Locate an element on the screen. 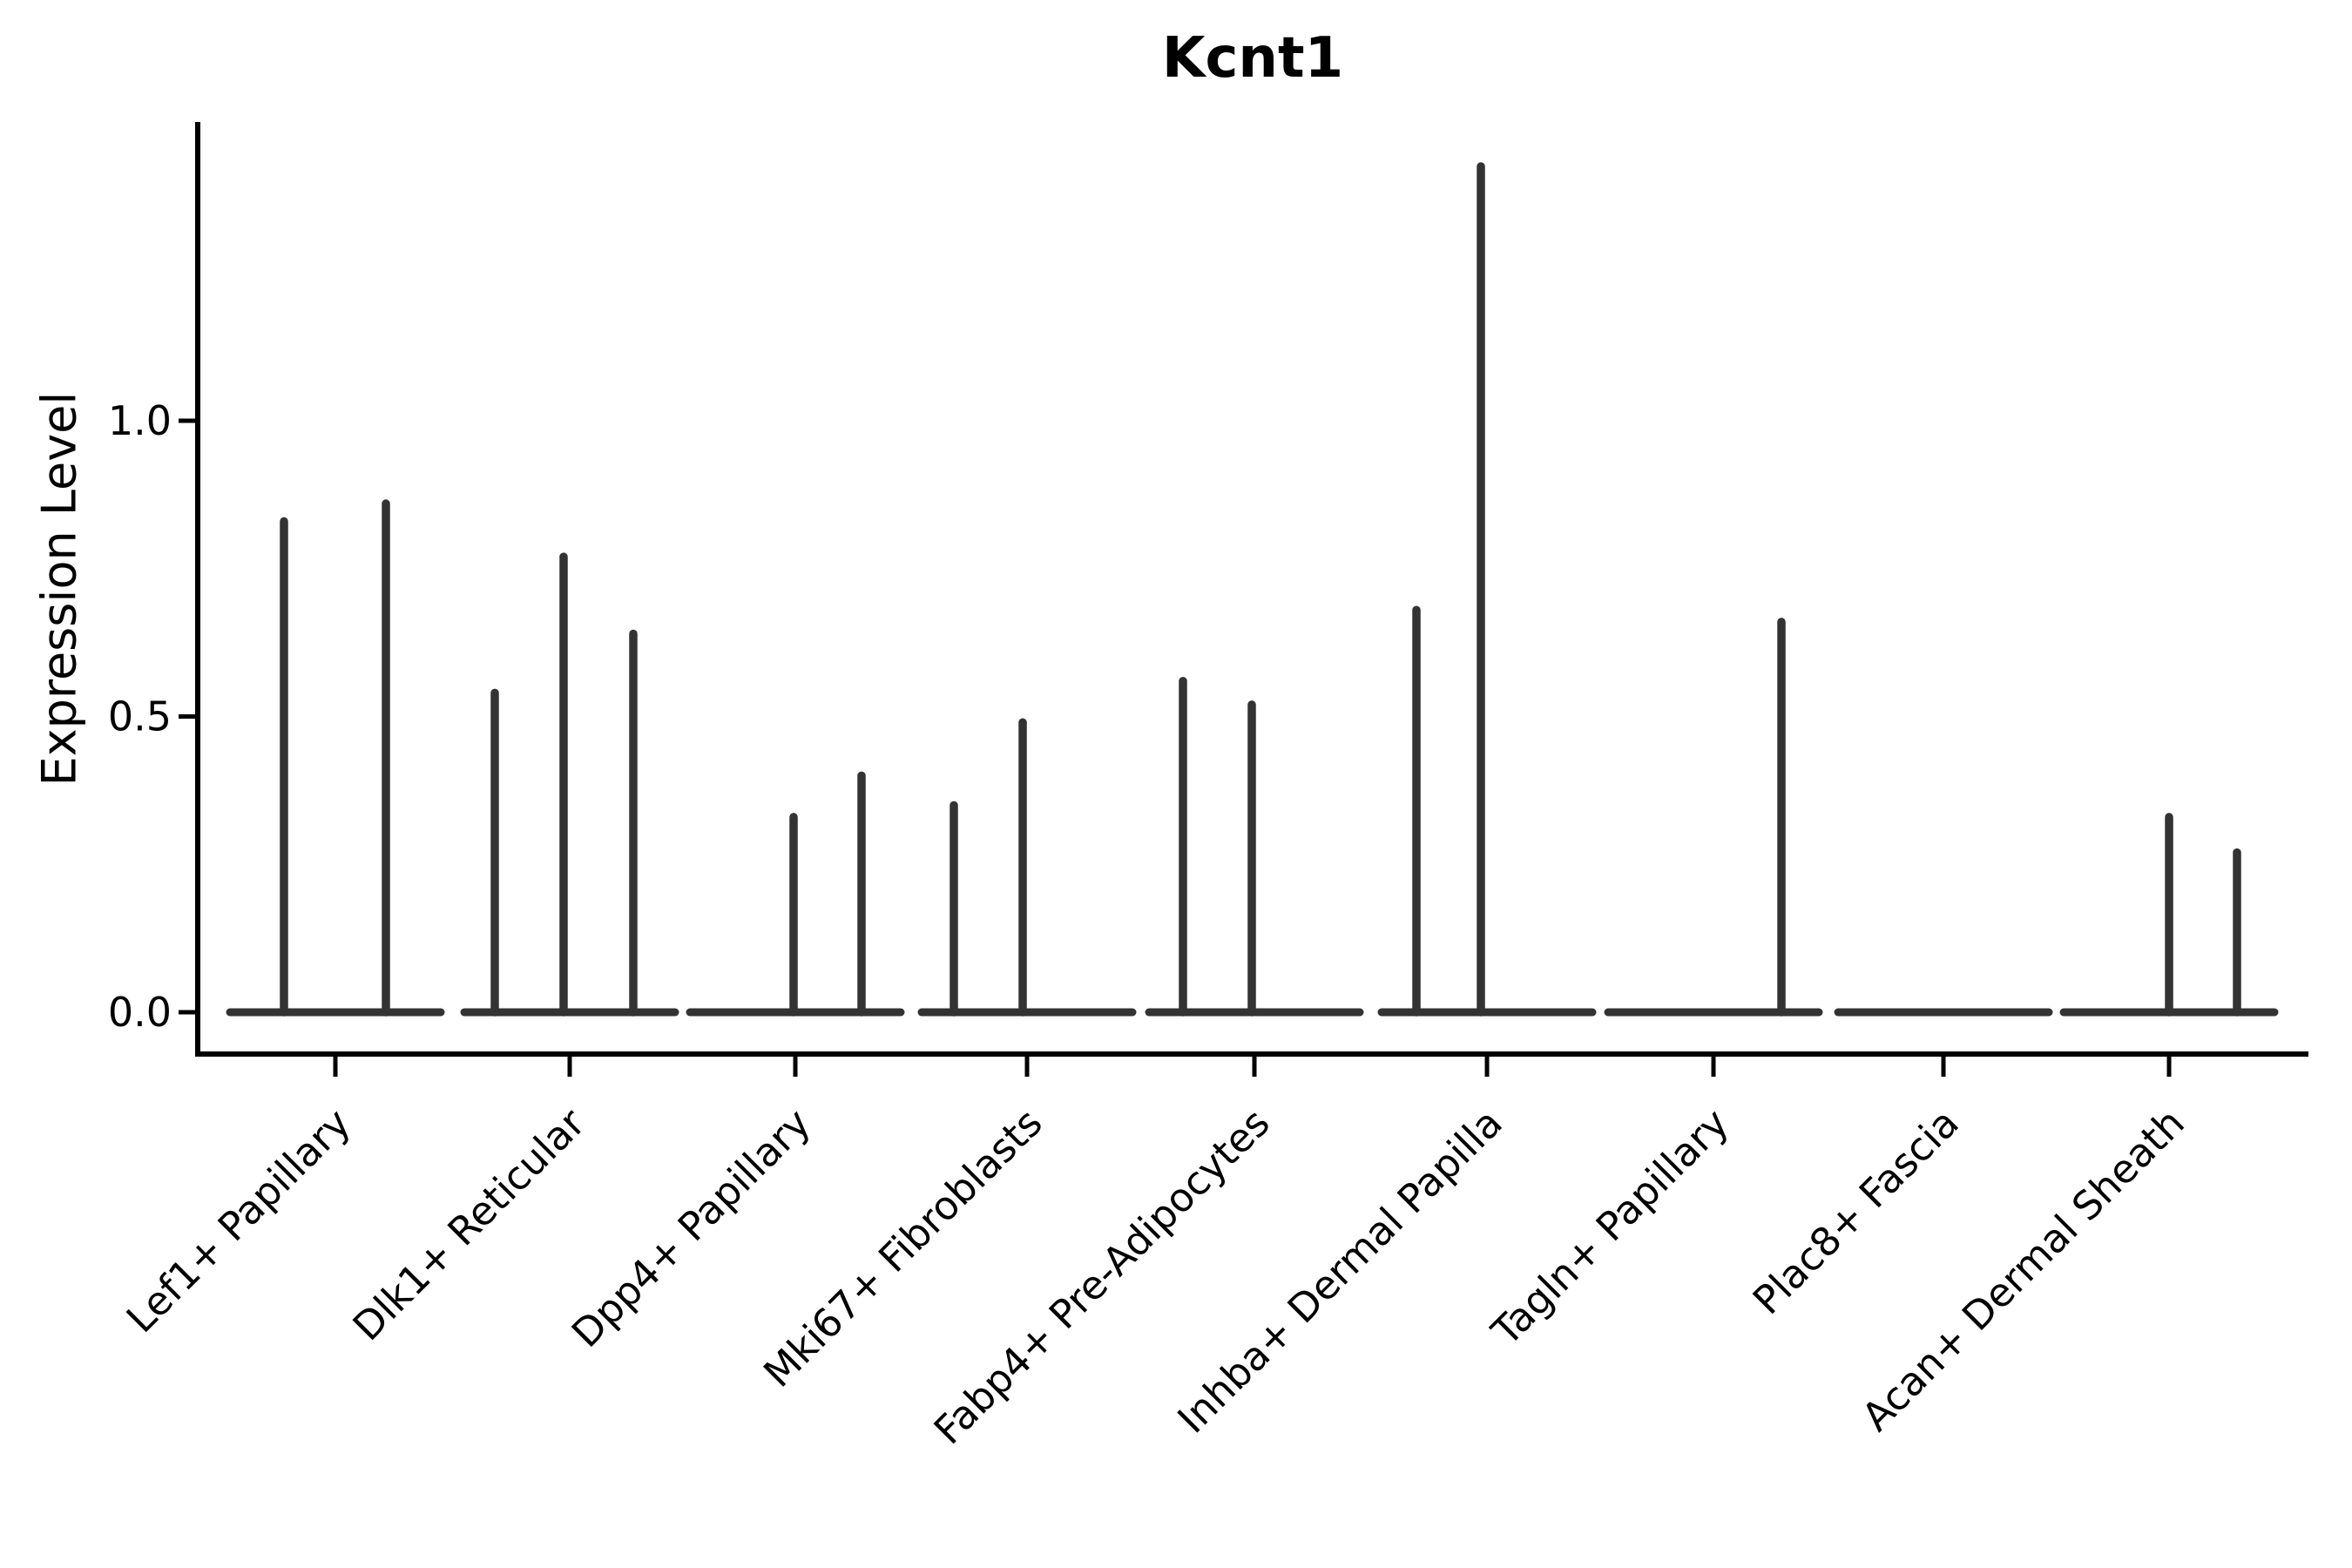  x-tick-label: Plac8+ Fascia is located at coordinates (1856, 1211).